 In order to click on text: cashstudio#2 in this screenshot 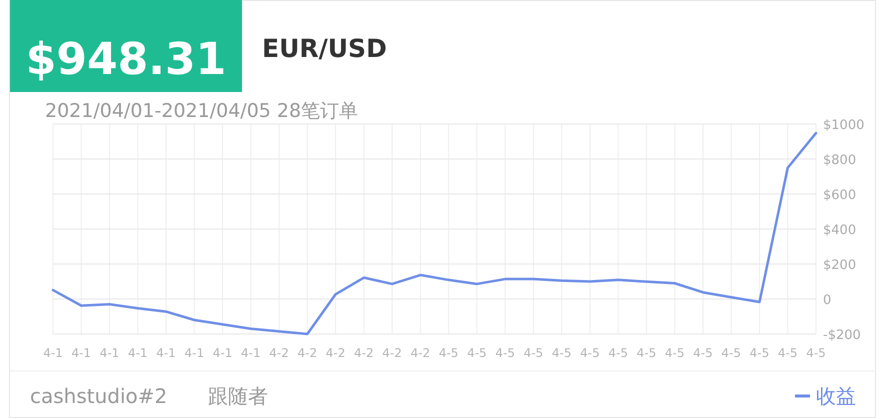, I will do `click(99, 396)`.